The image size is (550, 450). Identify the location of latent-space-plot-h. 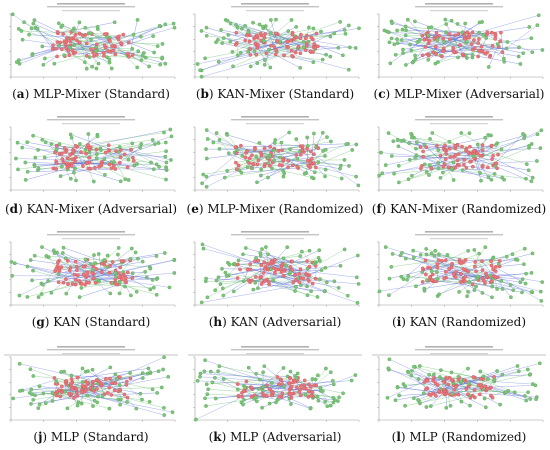
(277, 269).